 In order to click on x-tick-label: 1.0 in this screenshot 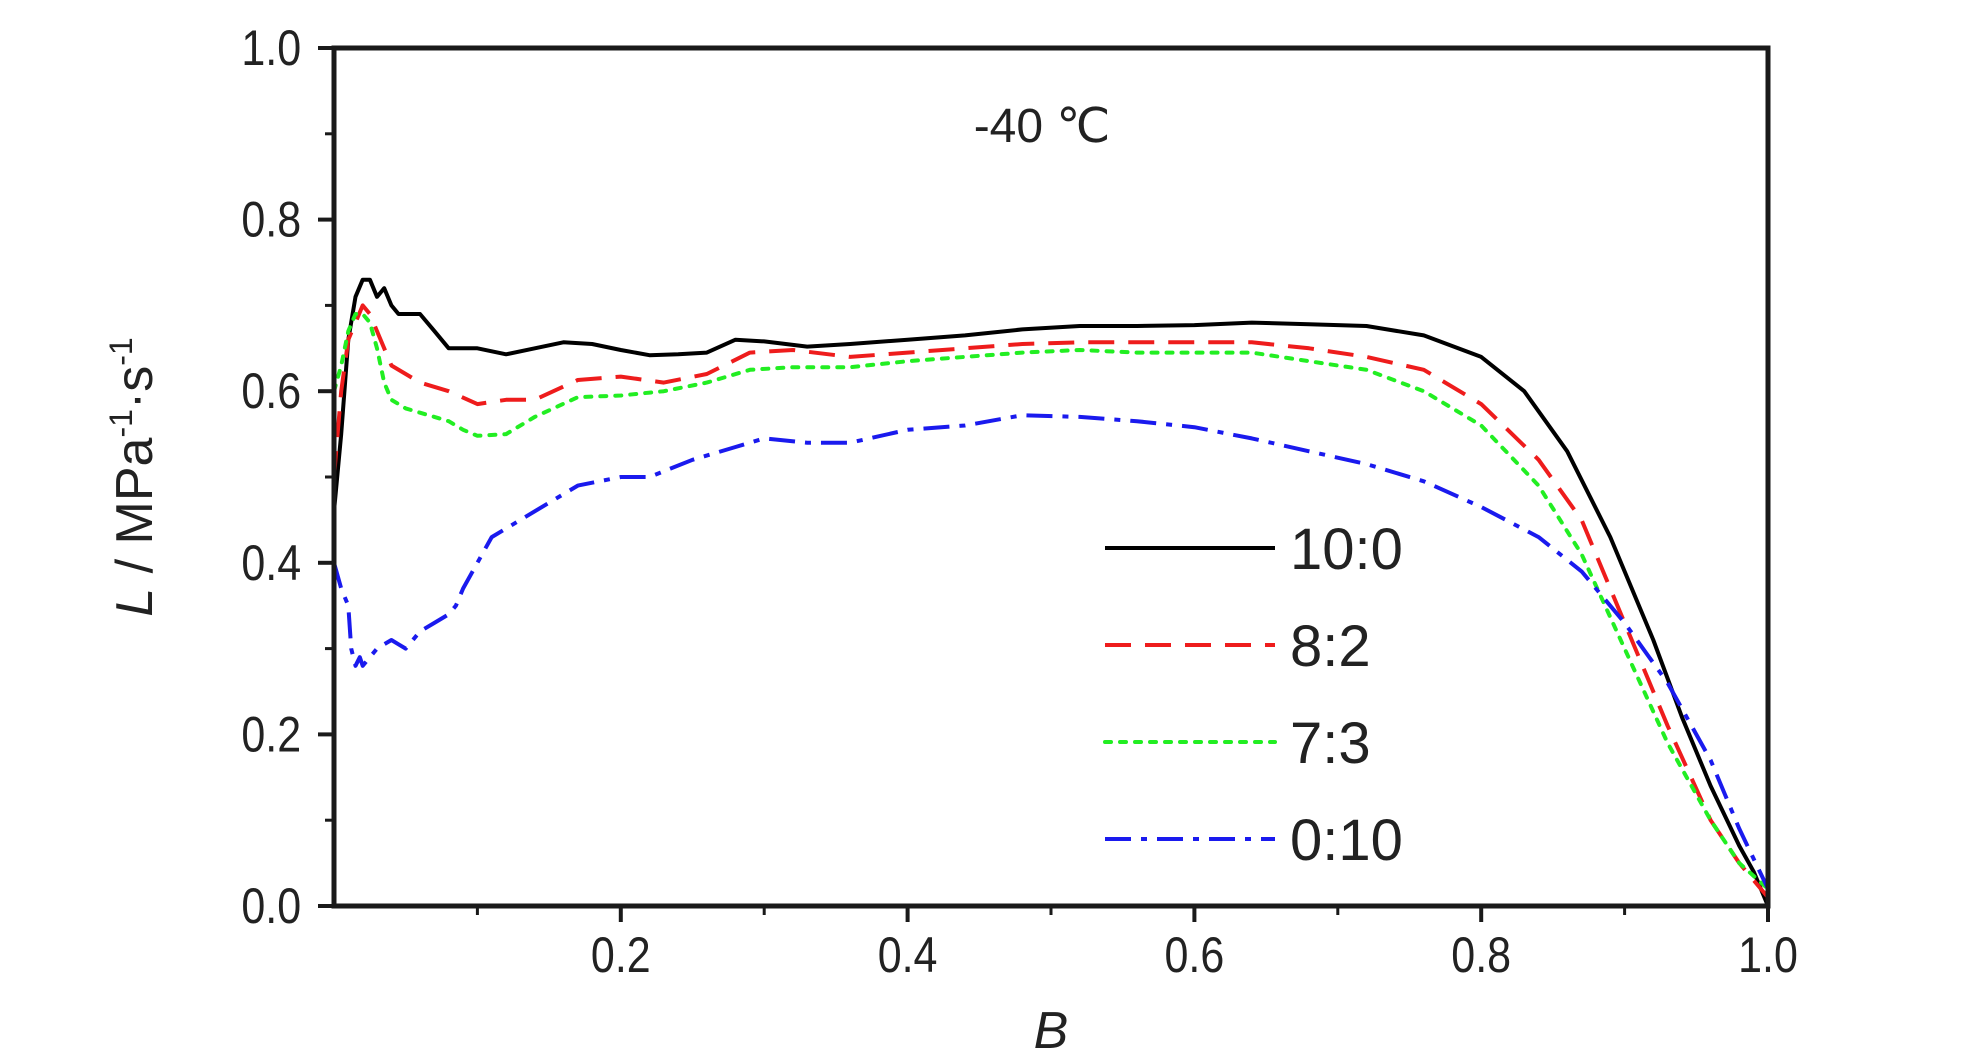, I will do `click(1768, 955)`.